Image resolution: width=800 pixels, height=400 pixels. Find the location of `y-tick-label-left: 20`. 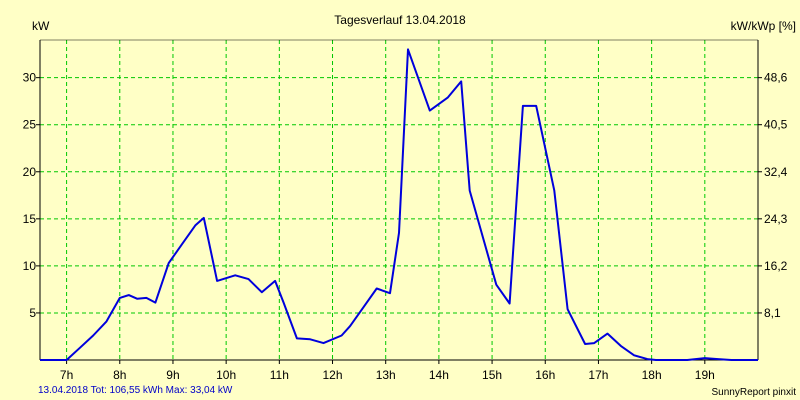

y-tick-label-left: 20 is located at coordinates (30, 172).